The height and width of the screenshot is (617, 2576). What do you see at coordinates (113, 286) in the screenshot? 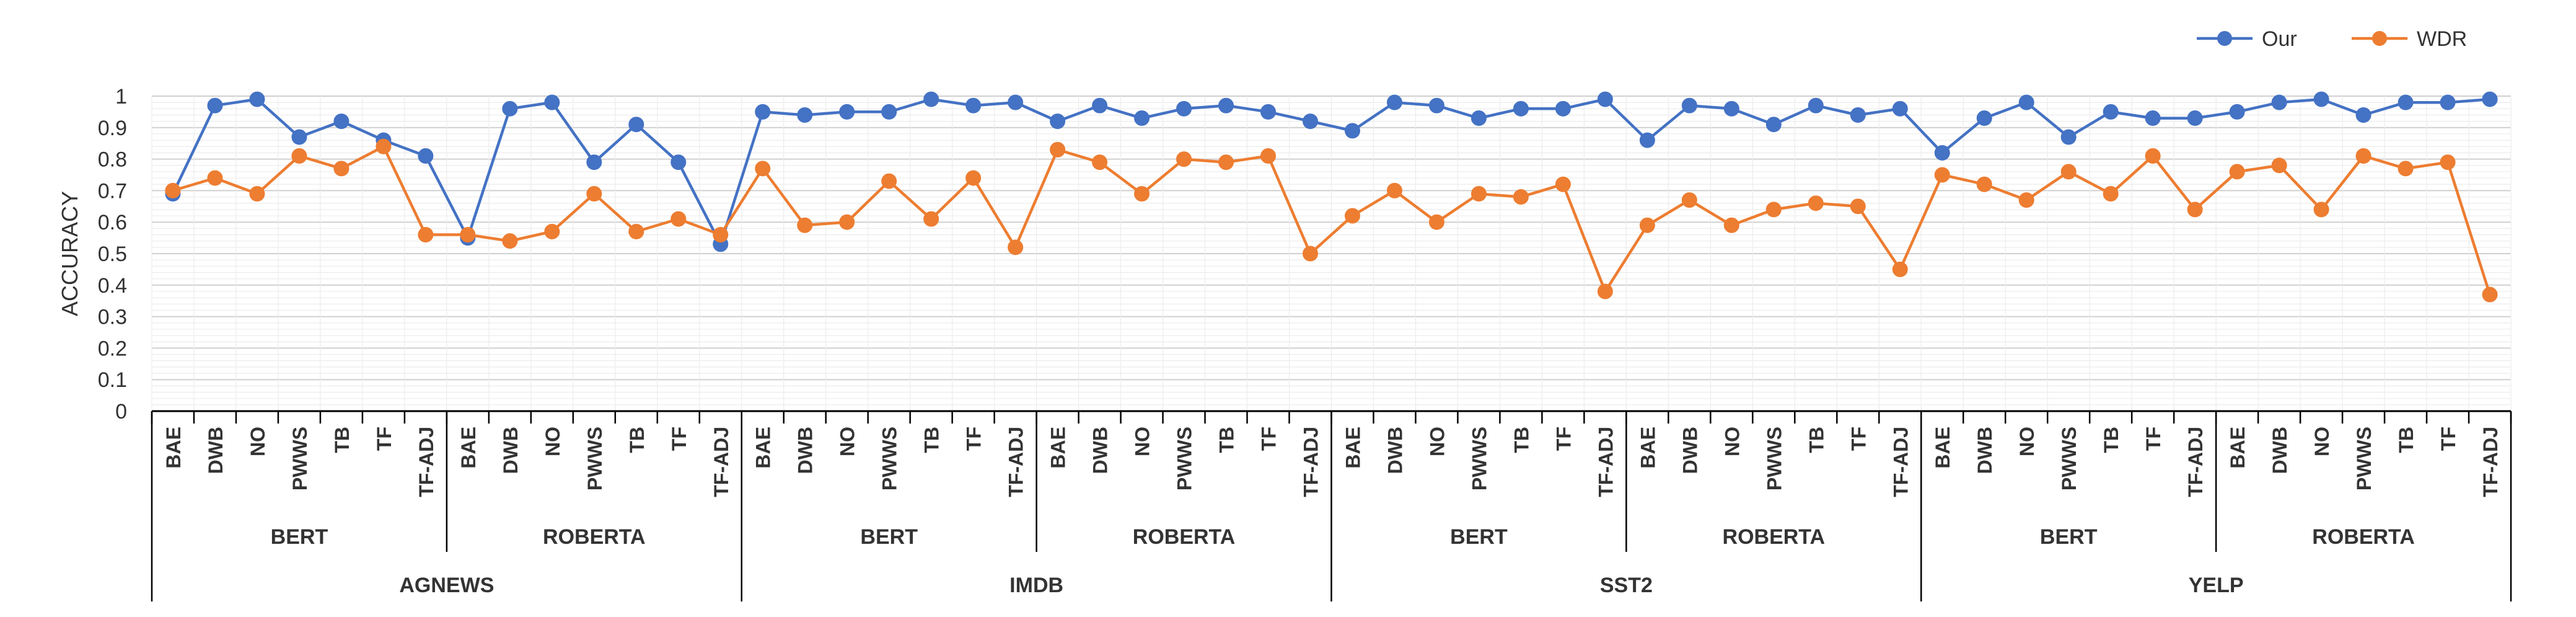
I see `y-tick-label: 0.4` at bounding box center [113, 286].